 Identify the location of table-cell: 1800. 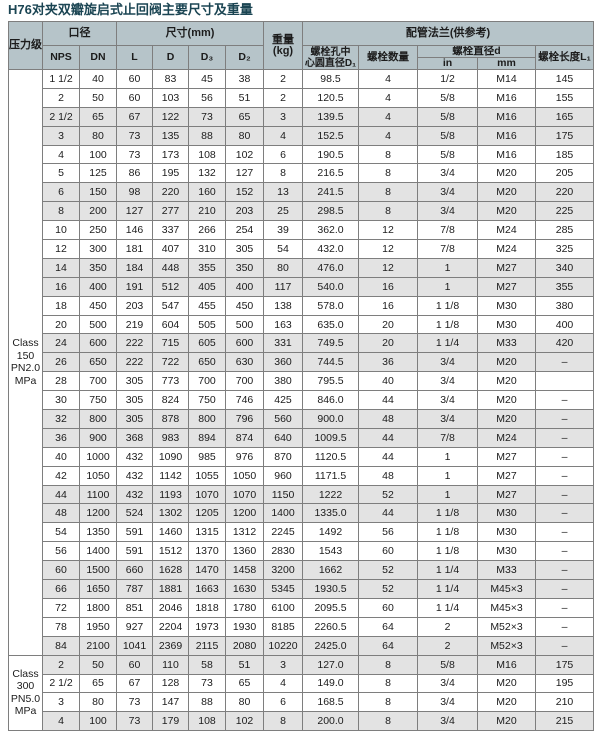
(98, 607).